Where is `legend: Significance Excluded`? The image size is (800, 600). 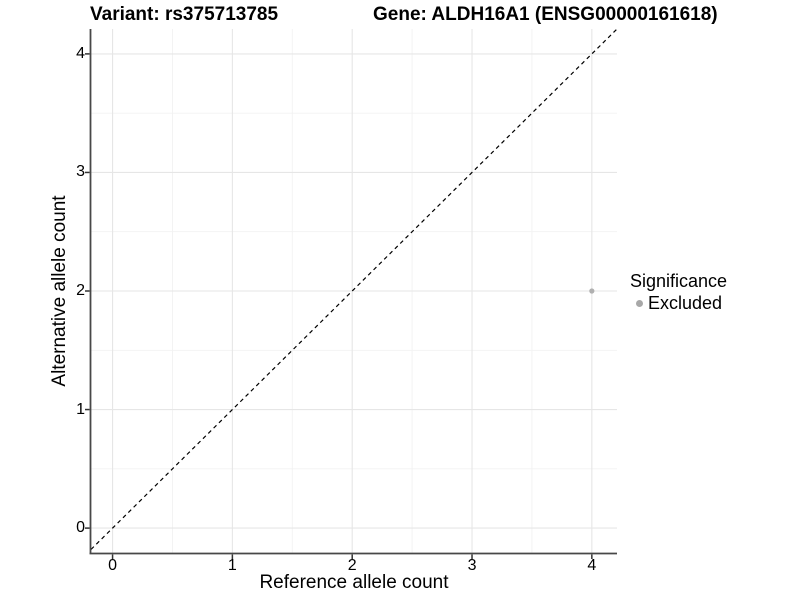 legend: Significance Excluded is located at coordinates (678, 292).